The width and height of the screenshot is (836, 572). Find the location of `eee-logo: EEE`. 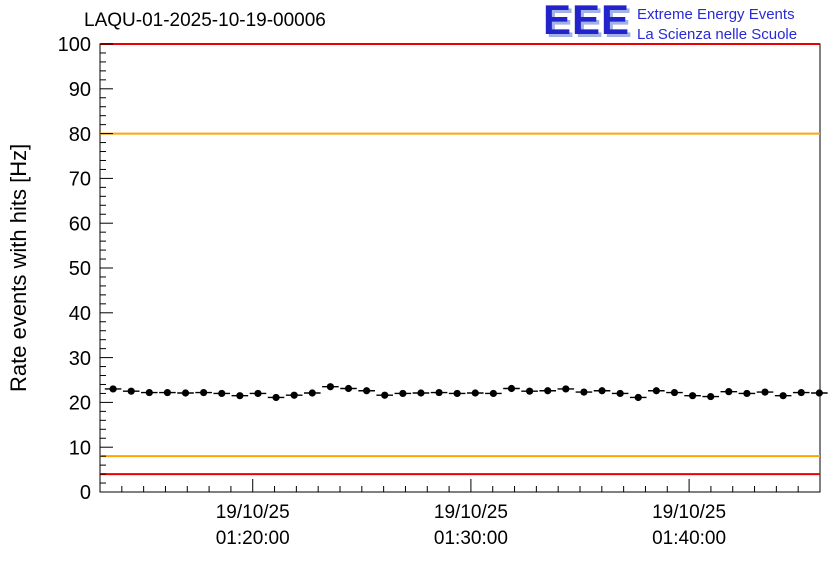

eee-logo: EEE is located at coordinates (587, 21).